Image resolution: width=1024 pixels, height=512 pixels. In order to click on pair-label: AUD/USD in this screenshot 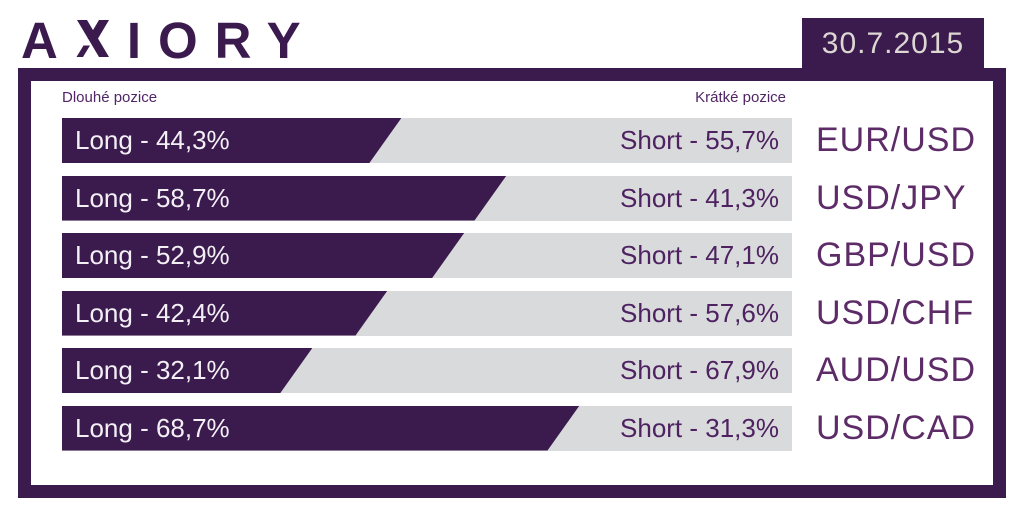, I will do `click(896, 370)`.